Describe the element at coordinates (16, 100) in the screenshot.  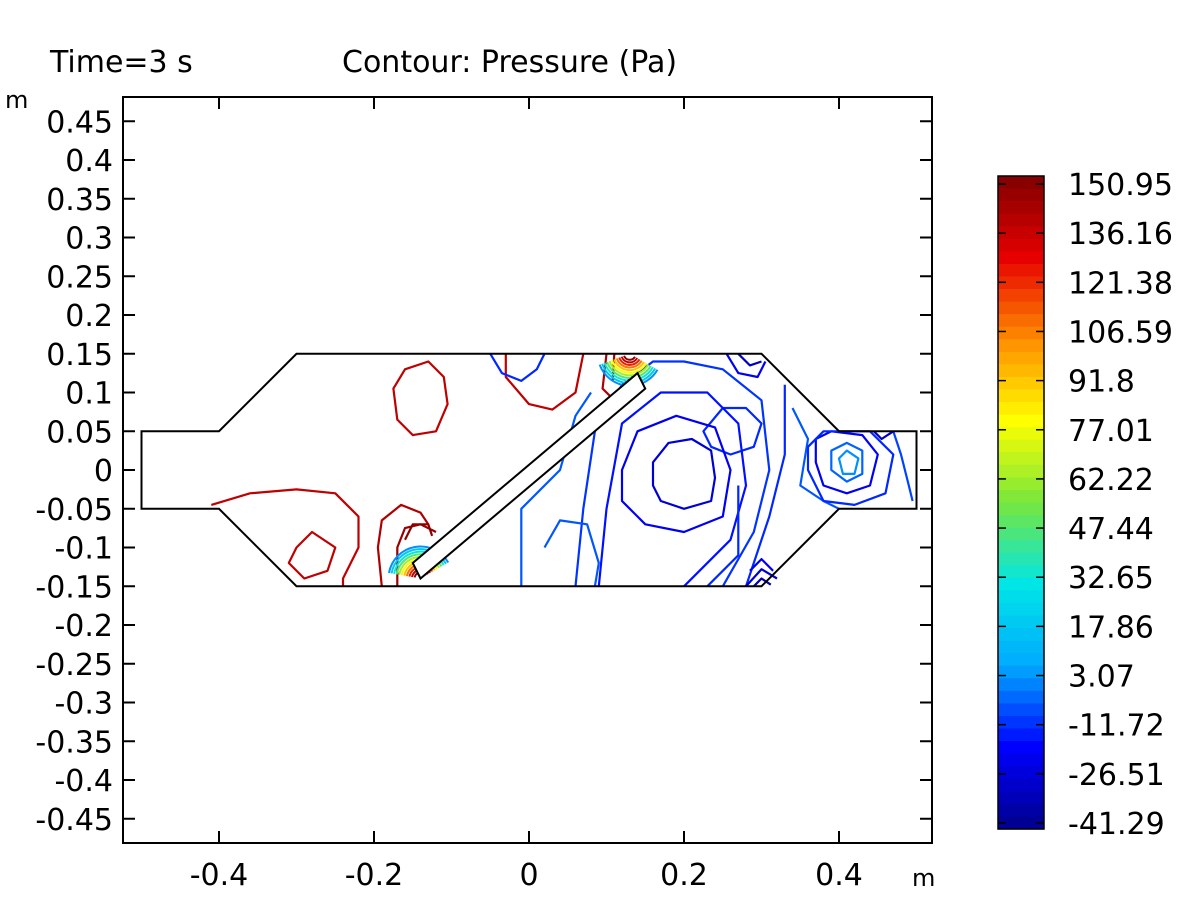
I see `y-unit-label: m` at that location.